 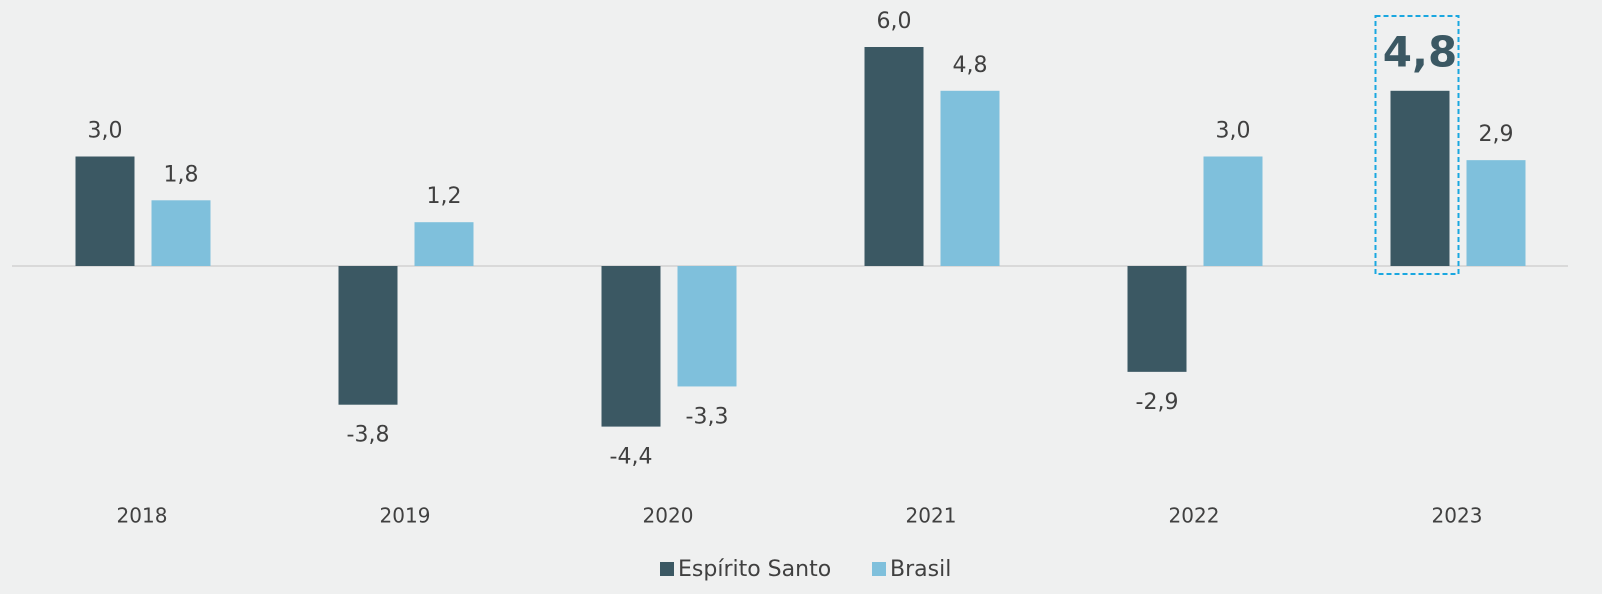 I want to click on x-tick-label: 2018, so click(x=142, y=516).